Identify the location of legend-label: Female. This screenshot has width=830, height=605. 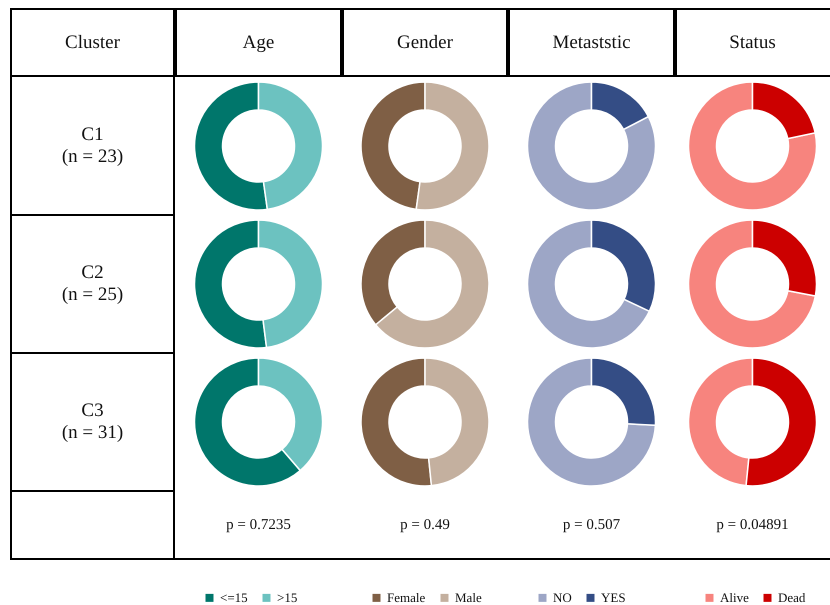
(406, 597).